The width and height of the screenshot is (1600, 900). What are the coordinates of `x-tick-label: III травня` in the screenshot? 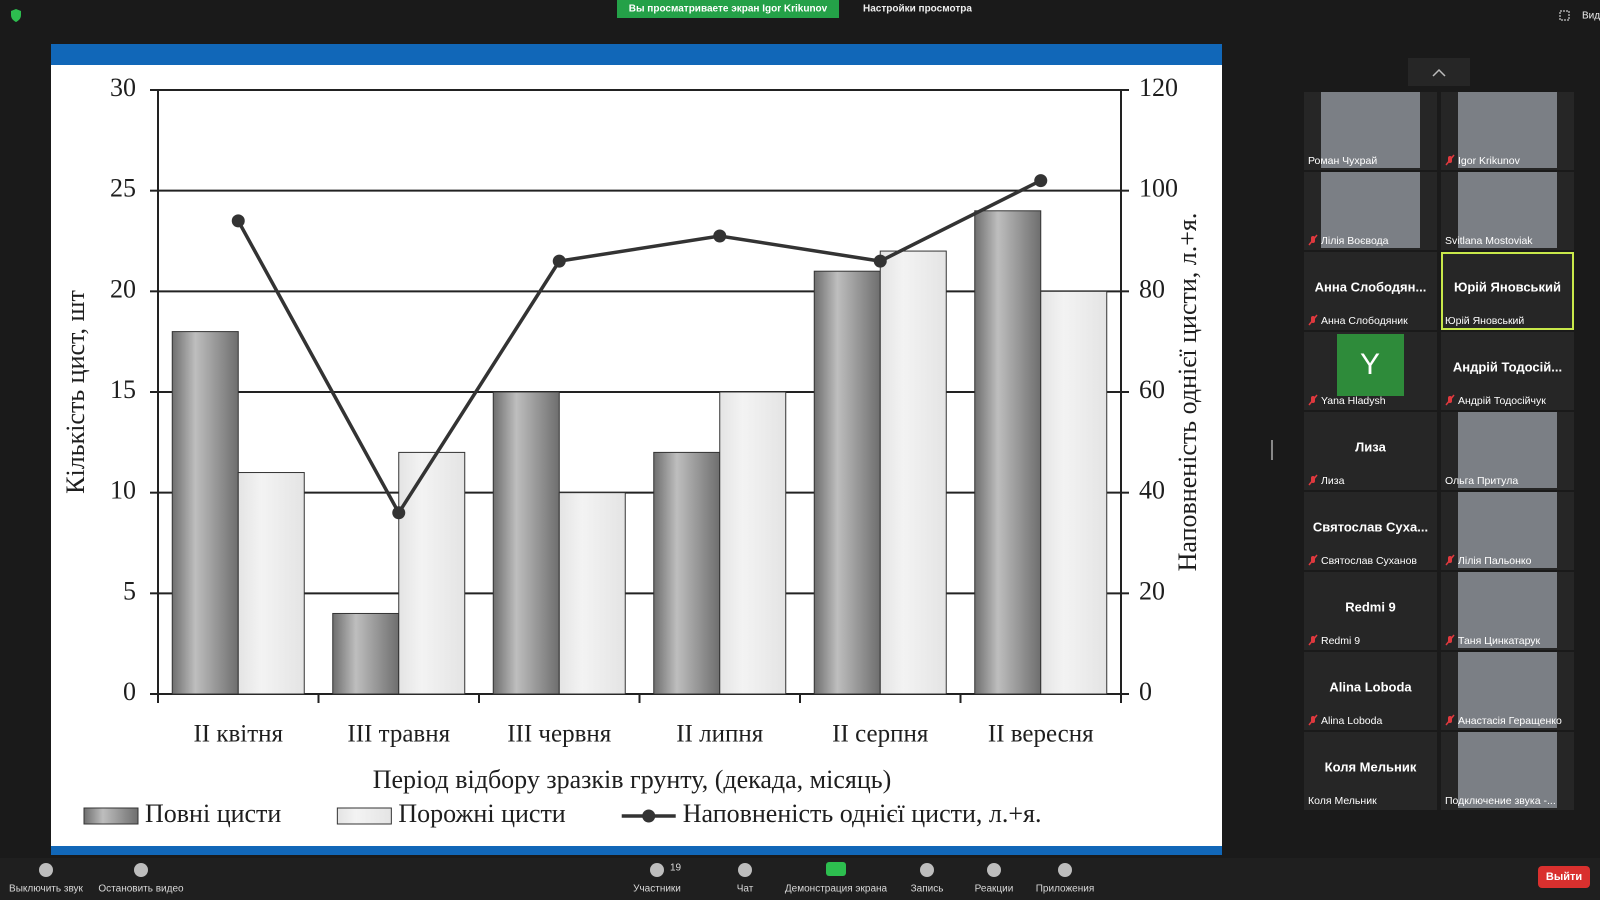 It's located at (398, 734).